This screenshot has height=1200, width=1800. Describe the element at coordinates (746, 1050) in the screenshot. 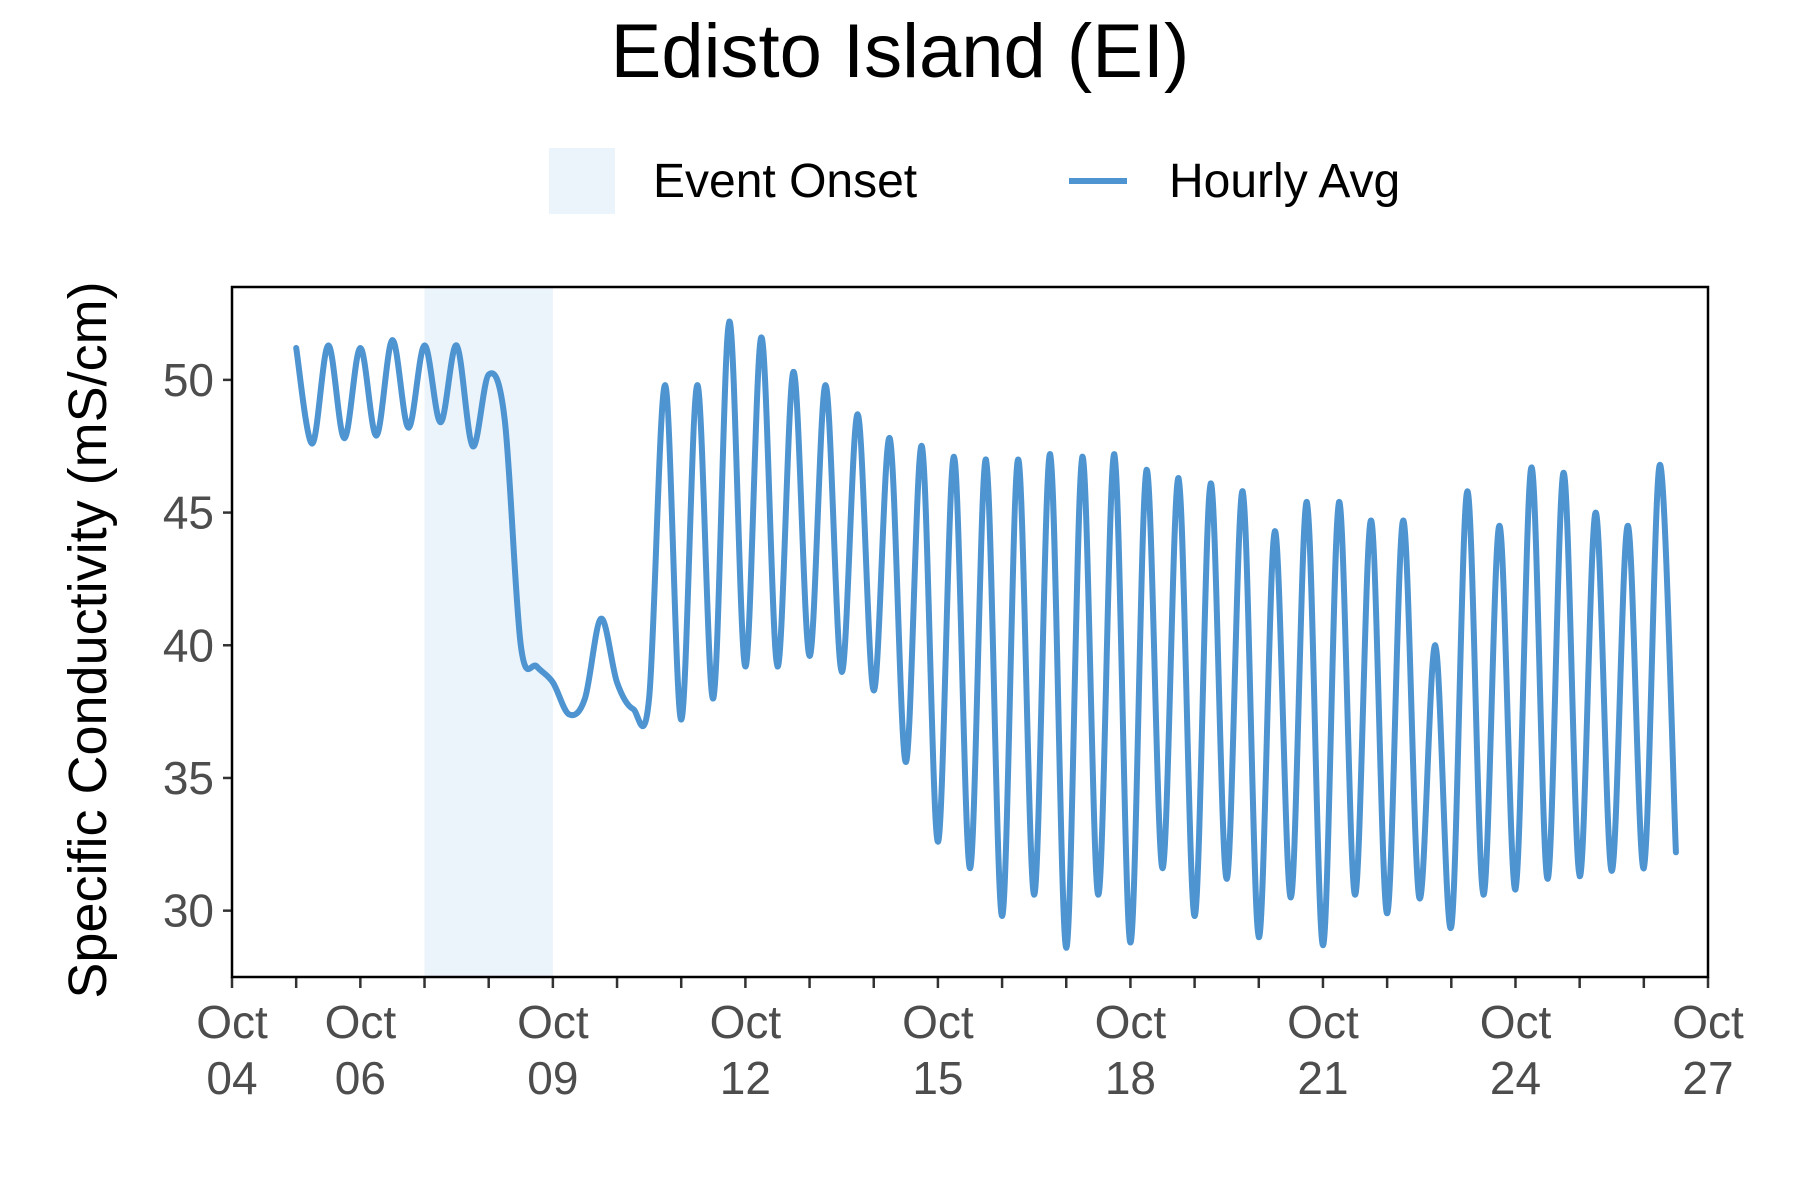

I see `x-tick-label: Oct 12` at that location.